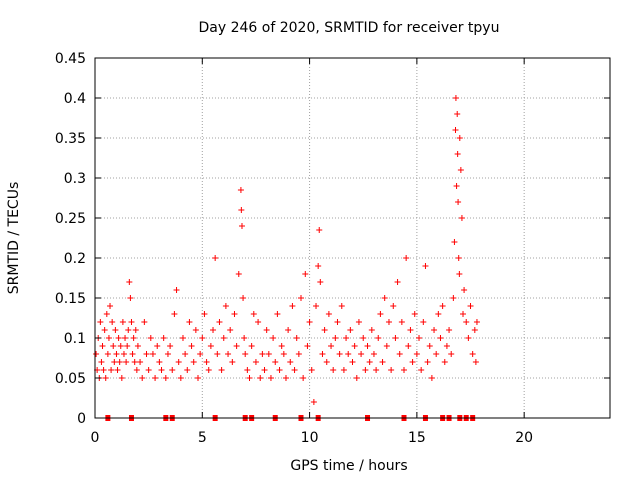 The width and height of the screenshot is (640, 480). What do you see at coordinates (70, 59) in the screenshot?
I see `y-tick-label: 0.45` at bounding box center [70, 59].